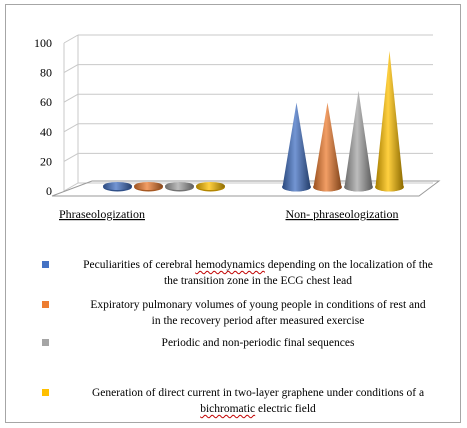  Describe the element at coordinates (46, 102) in the screenshot. I see `y-tick-label: 60` at that location.